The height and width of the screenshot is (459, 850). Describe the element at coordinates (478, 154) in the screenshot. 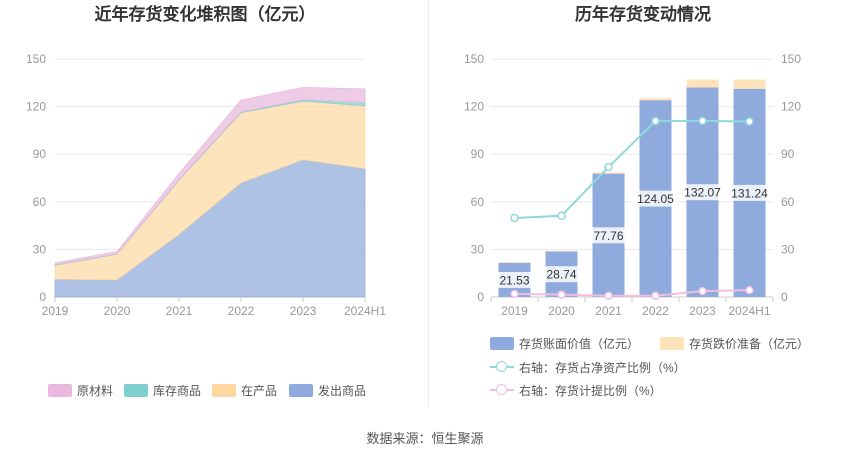

I see `left-y-tick-label: 90` at that location.